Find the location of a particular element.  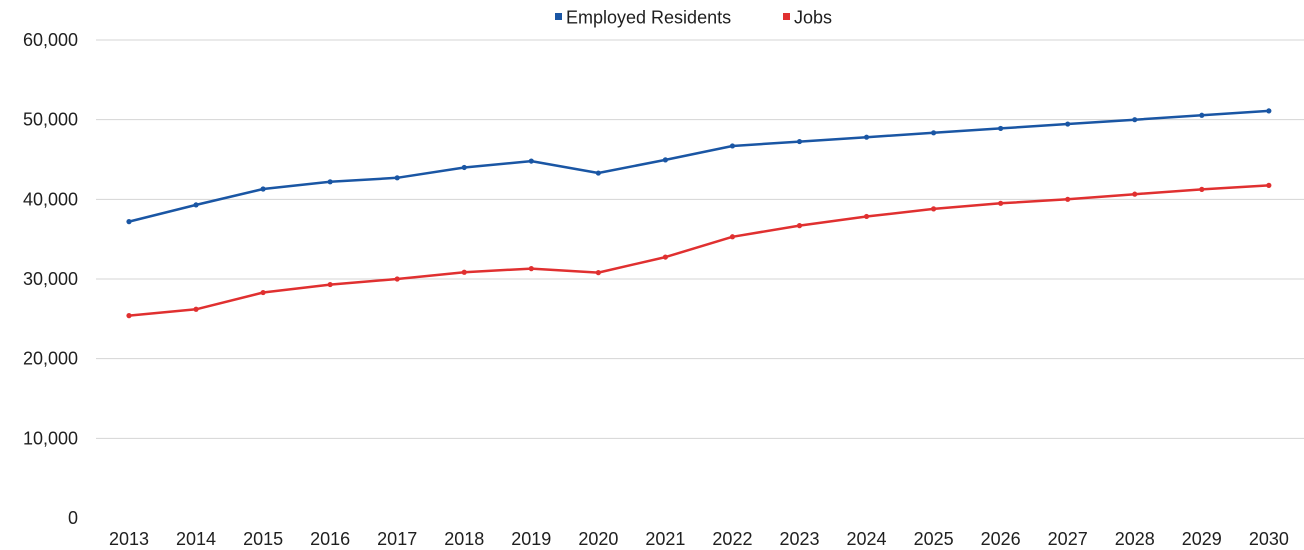

x-tick-label: 2029 is located at coordinates (1202, 539).